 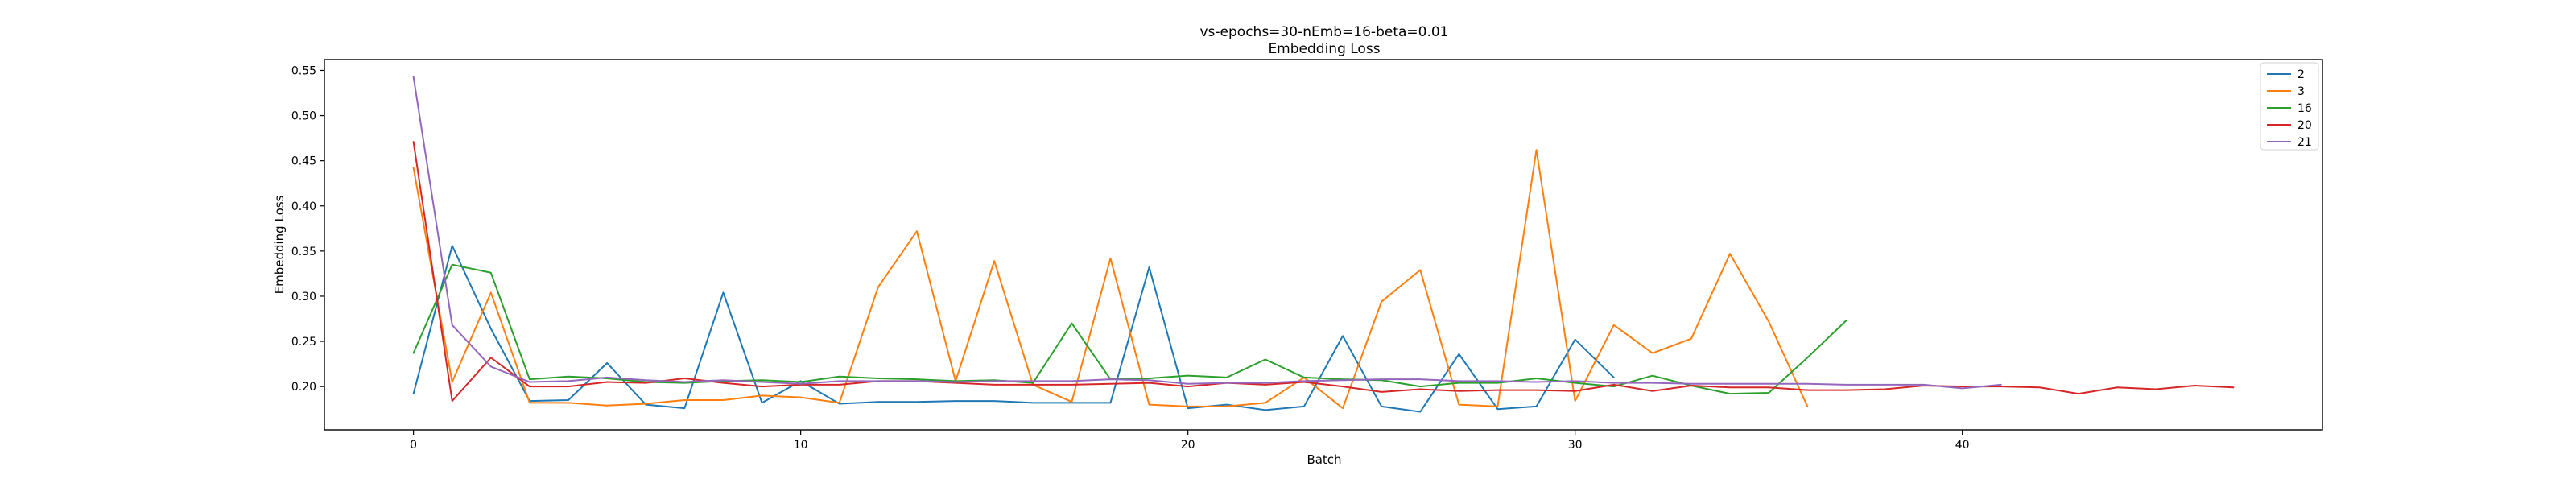 I want to click on y-tick-label: 0.30, so click(x=303, y=297).